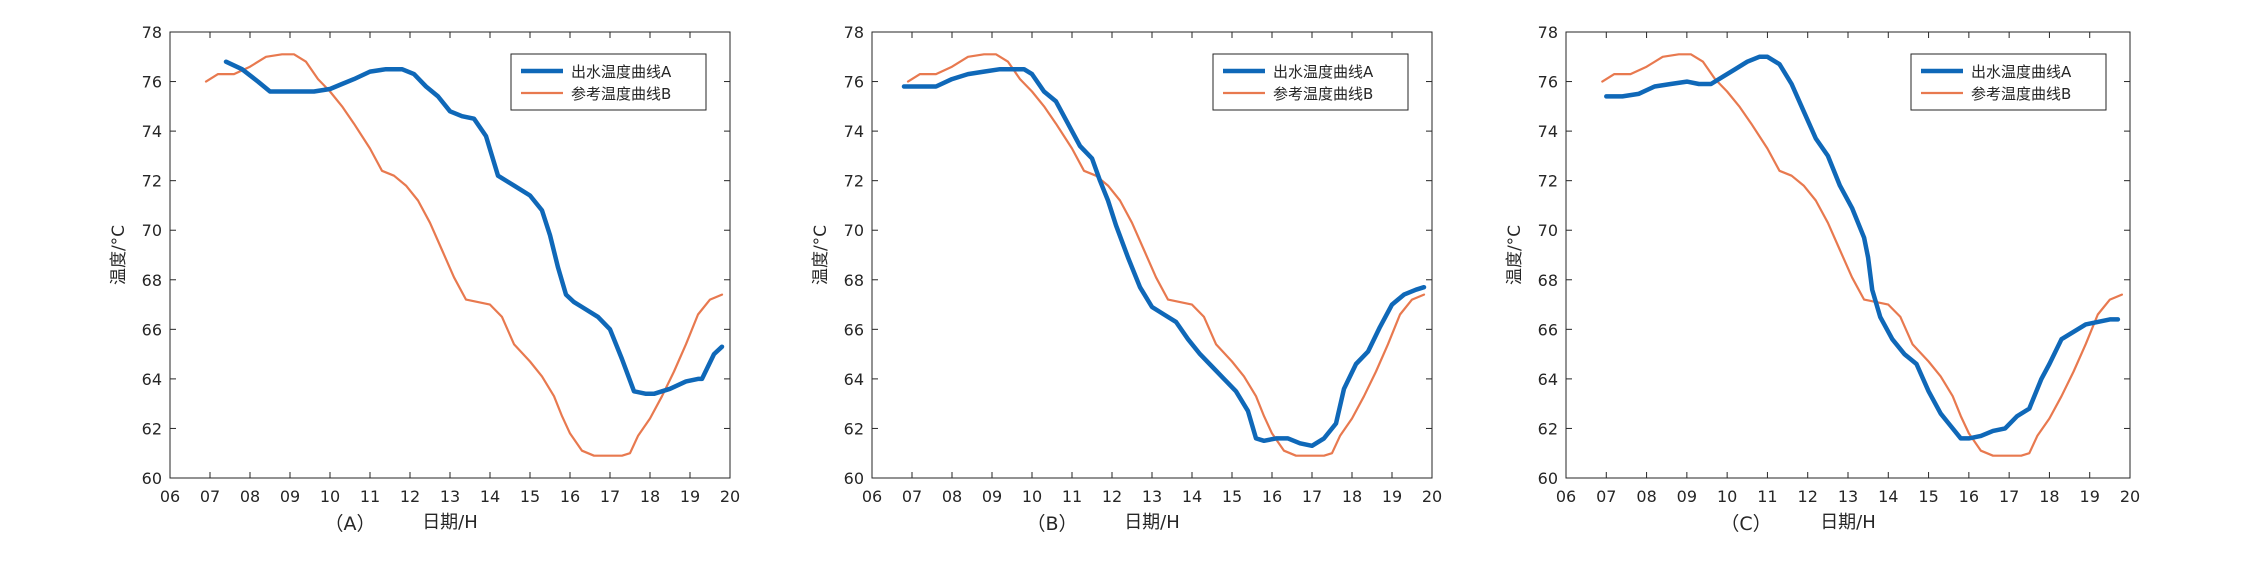  Describe the element at coordinates (1745, 524) in the screenshot. I see `panel-label: （C）` at that location.